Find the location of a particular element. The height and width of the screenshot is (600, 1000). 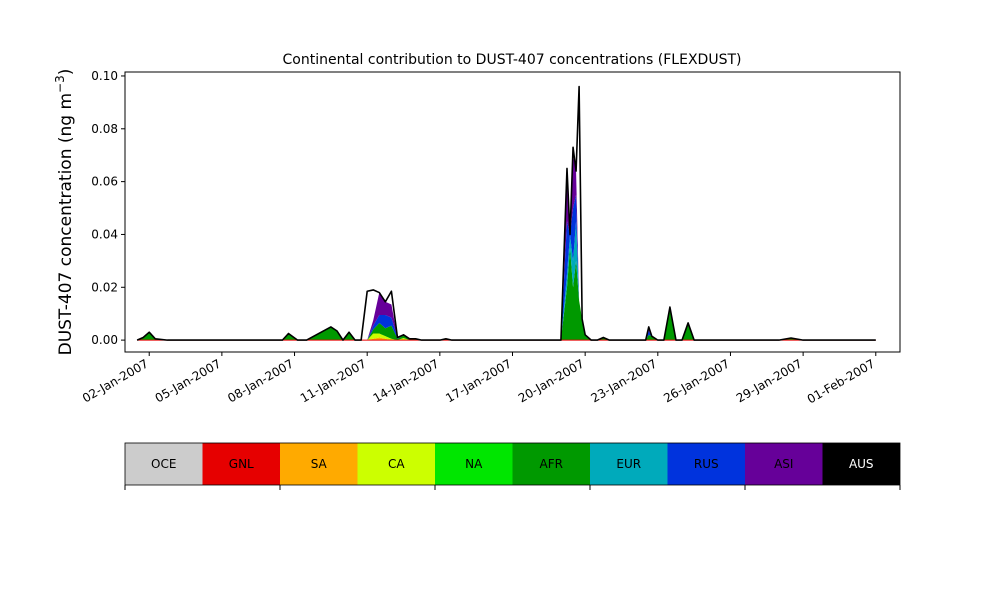

area-series-na is located at coordinates (506, 337).